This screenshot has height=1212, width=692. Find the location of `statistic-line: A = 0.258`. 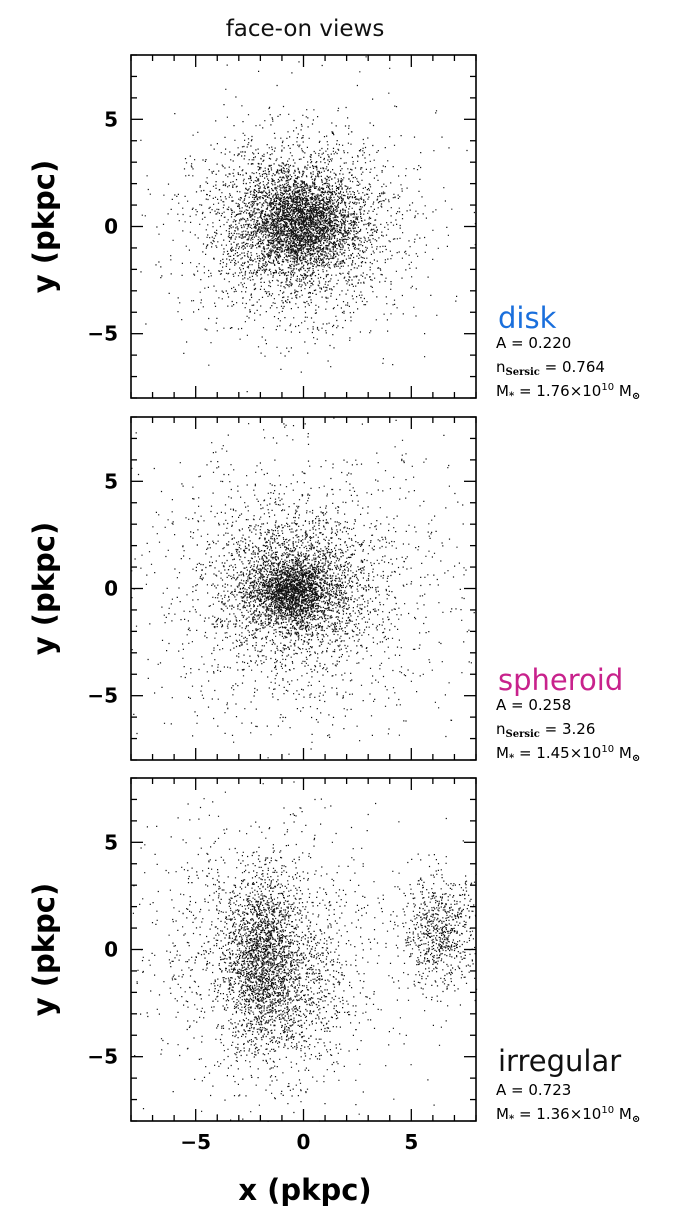

statistic-line: A = 0.258 is located at coordinates (533, 705).